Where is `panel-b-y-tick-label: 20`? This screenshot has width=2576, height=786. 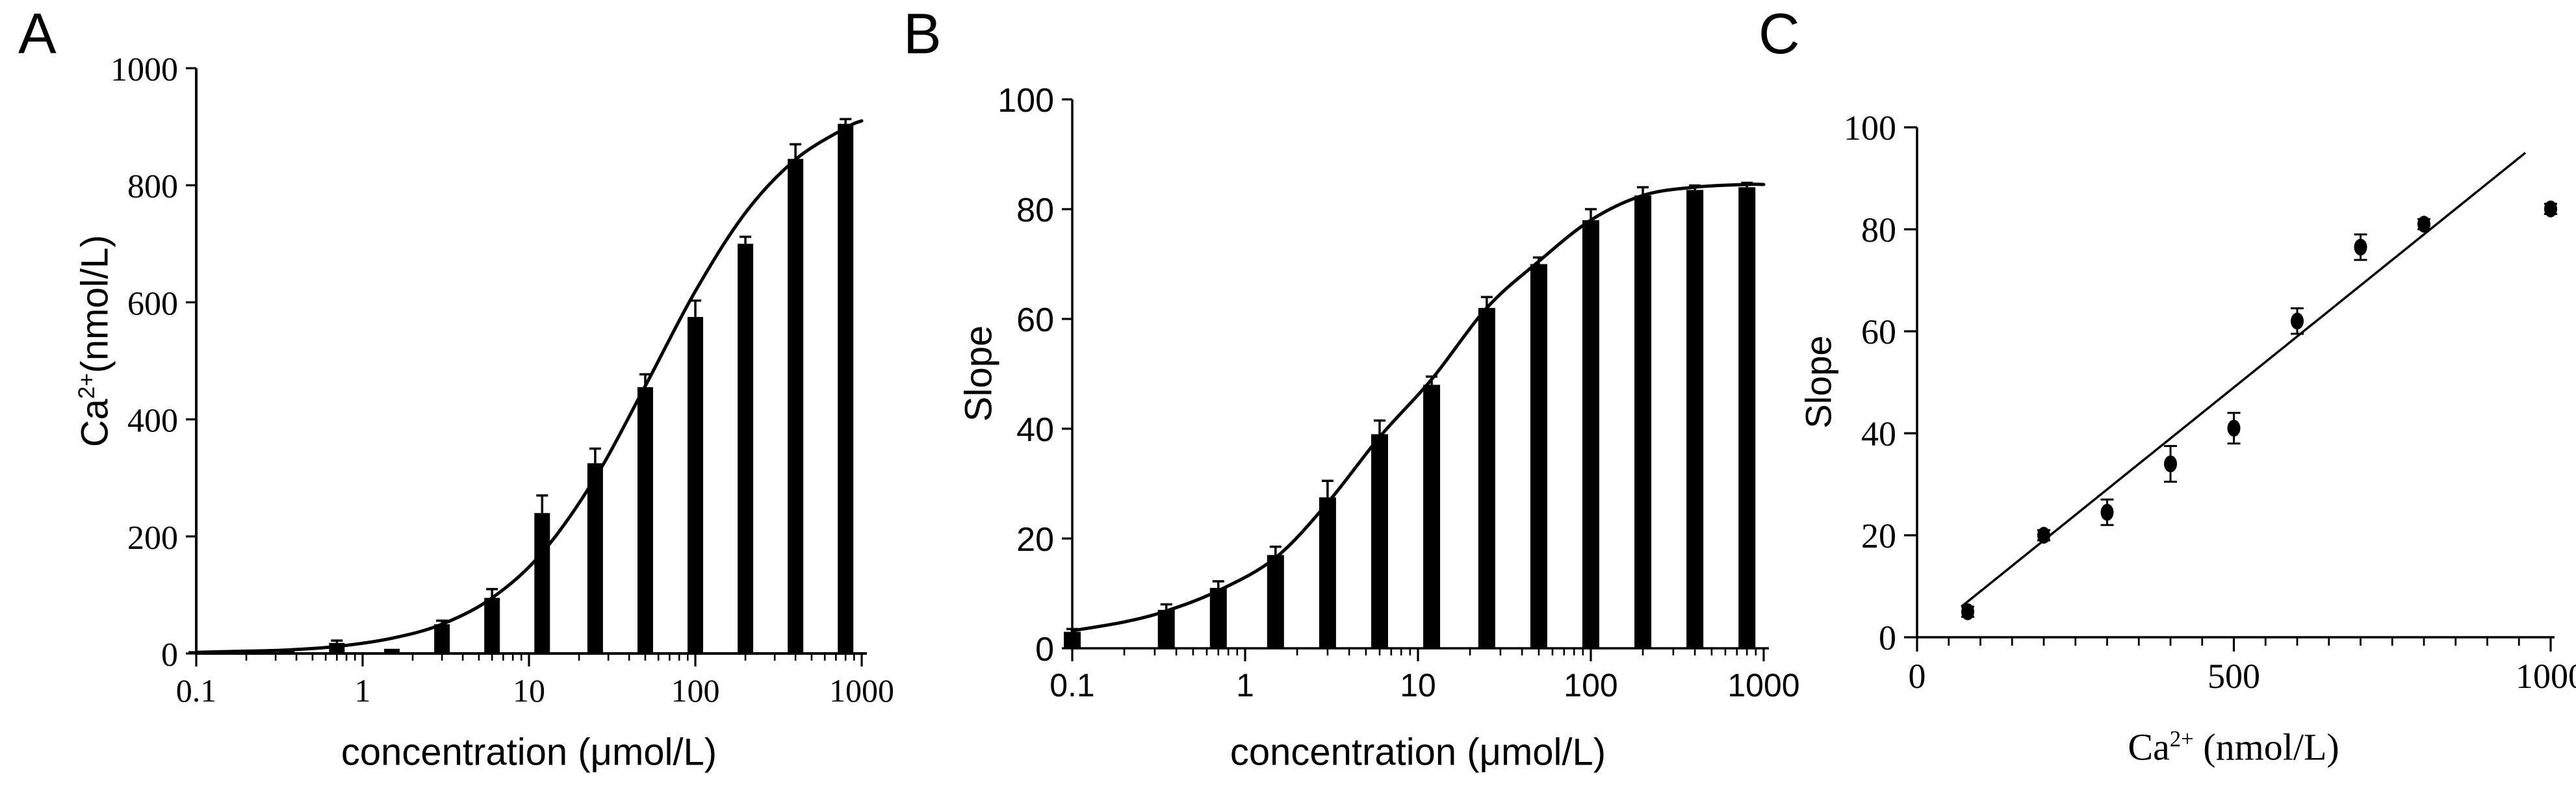 panel-b-y-tick-label: 20 is located at coordinates (1035, 540).